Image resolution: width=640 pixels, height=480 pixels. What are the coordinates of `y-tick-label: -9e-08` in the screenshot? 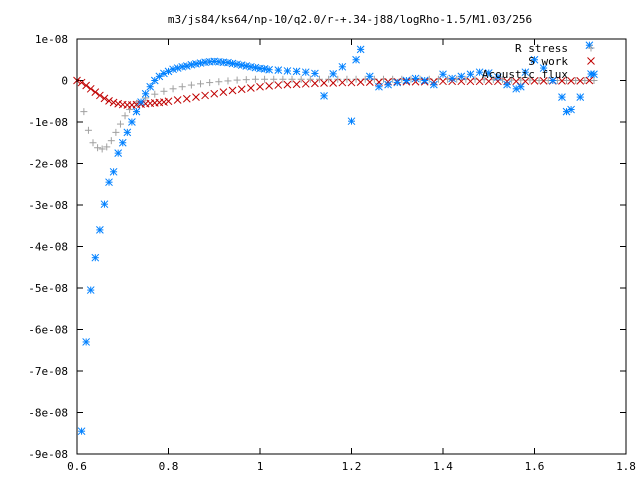 It's located at (48, 454).